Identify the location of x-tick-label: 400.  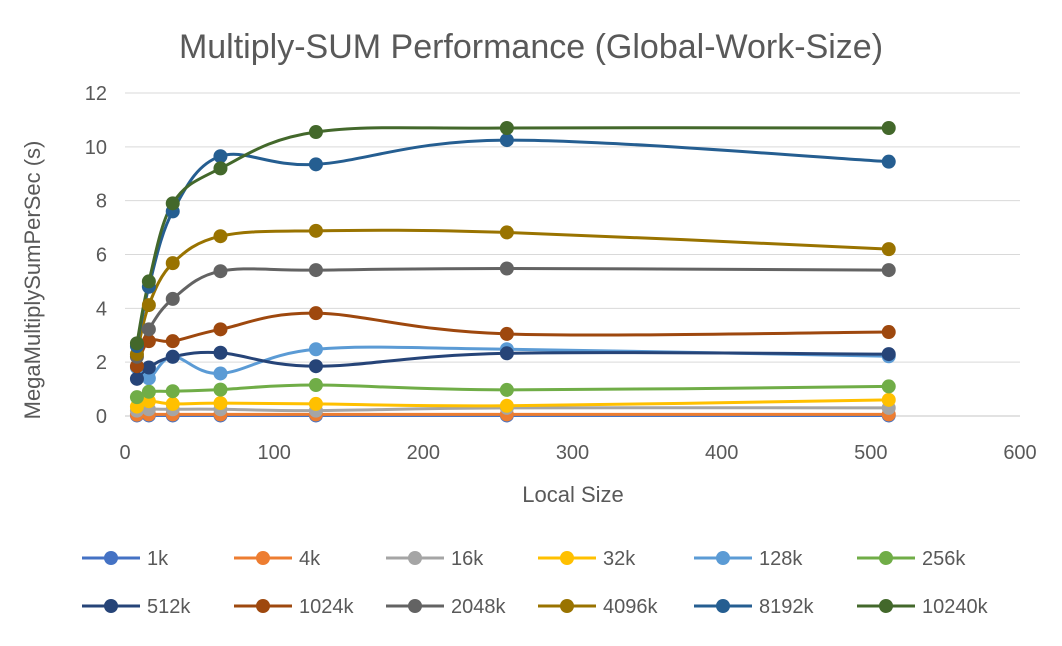
(721, 453).